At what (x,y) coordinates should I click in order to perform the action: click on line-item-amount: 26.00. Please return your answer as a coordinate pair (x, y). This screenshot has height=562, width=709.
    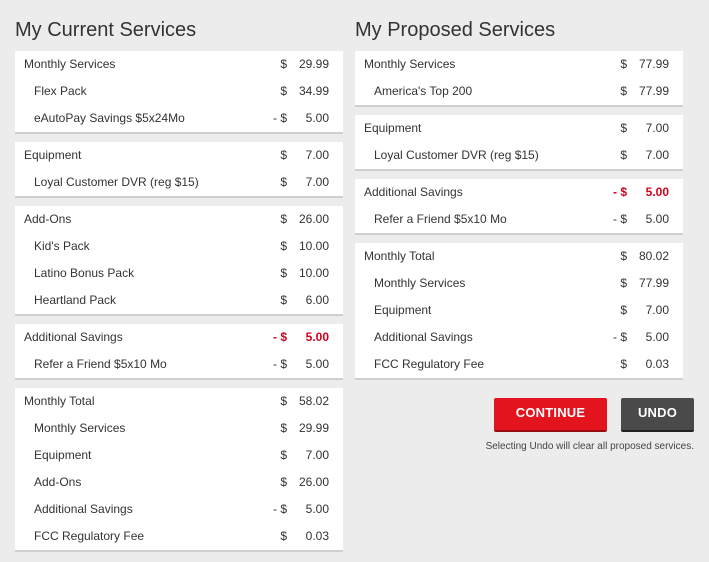
    Looking at the image, I should click on (313, 482).